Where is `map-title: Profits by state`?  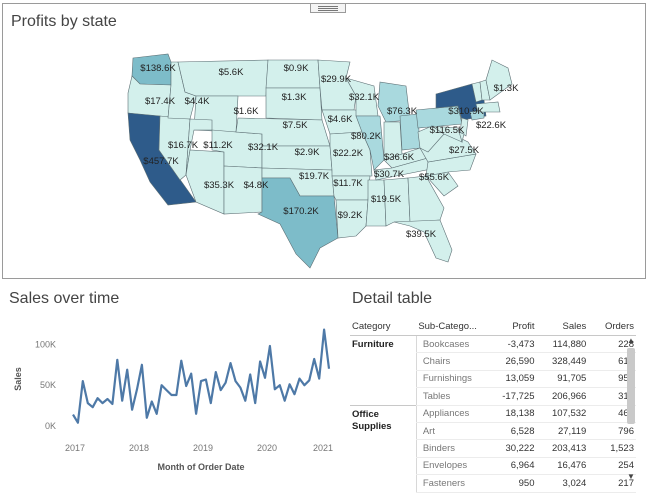 map-title: Profits by state is located at coordinates (64, 21).